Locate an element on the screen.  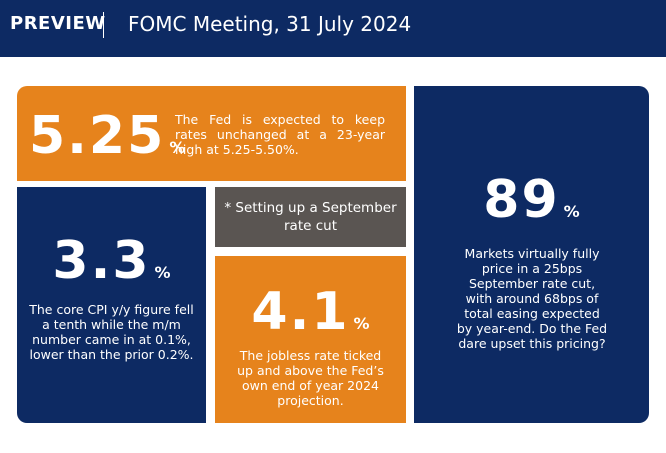
markets-stat: 89% is located at coordinates (531, 200).